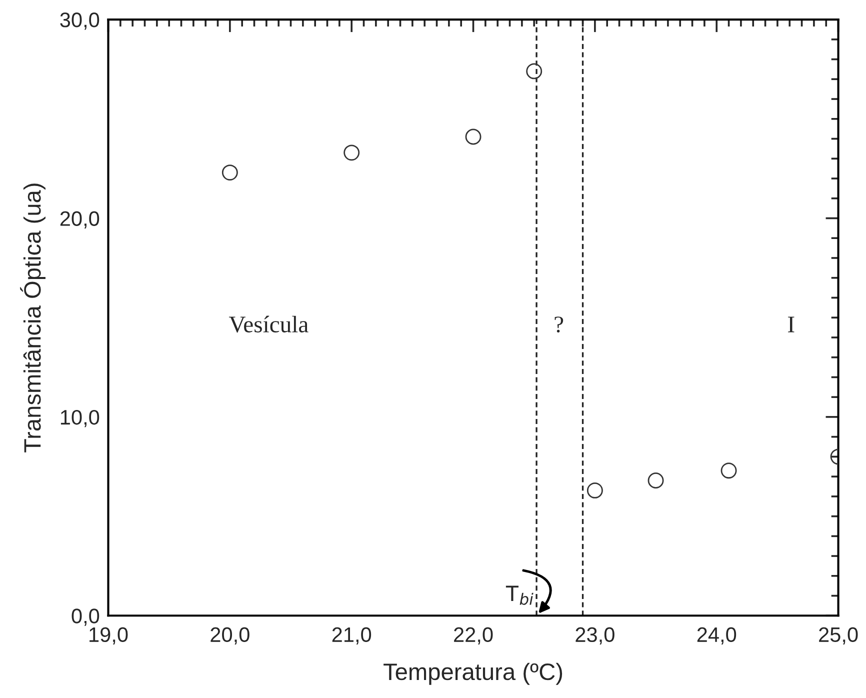 The width and height of the screenshot is (866, 698). Describe the element at coordinates (473, 673) in the screenshot. I see `x-axis-title: Temperatura (ºC)` at that location.